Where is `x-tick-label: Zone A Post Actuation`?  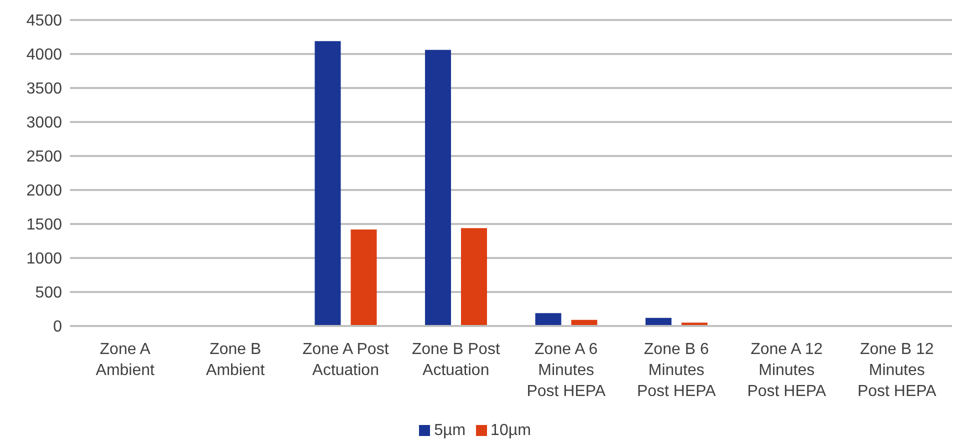
x-tick-label: Zone A Post Actuation is located at coordinates (346, 360).